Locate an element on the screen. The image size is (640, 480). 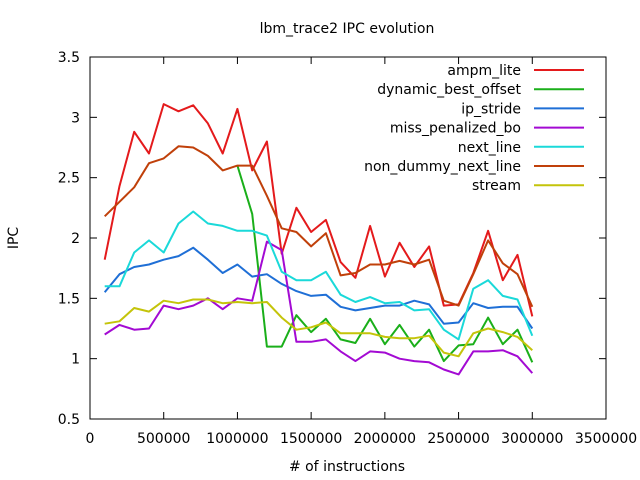
x-axis-label: # of instructions is located at coordinates (347, 467).